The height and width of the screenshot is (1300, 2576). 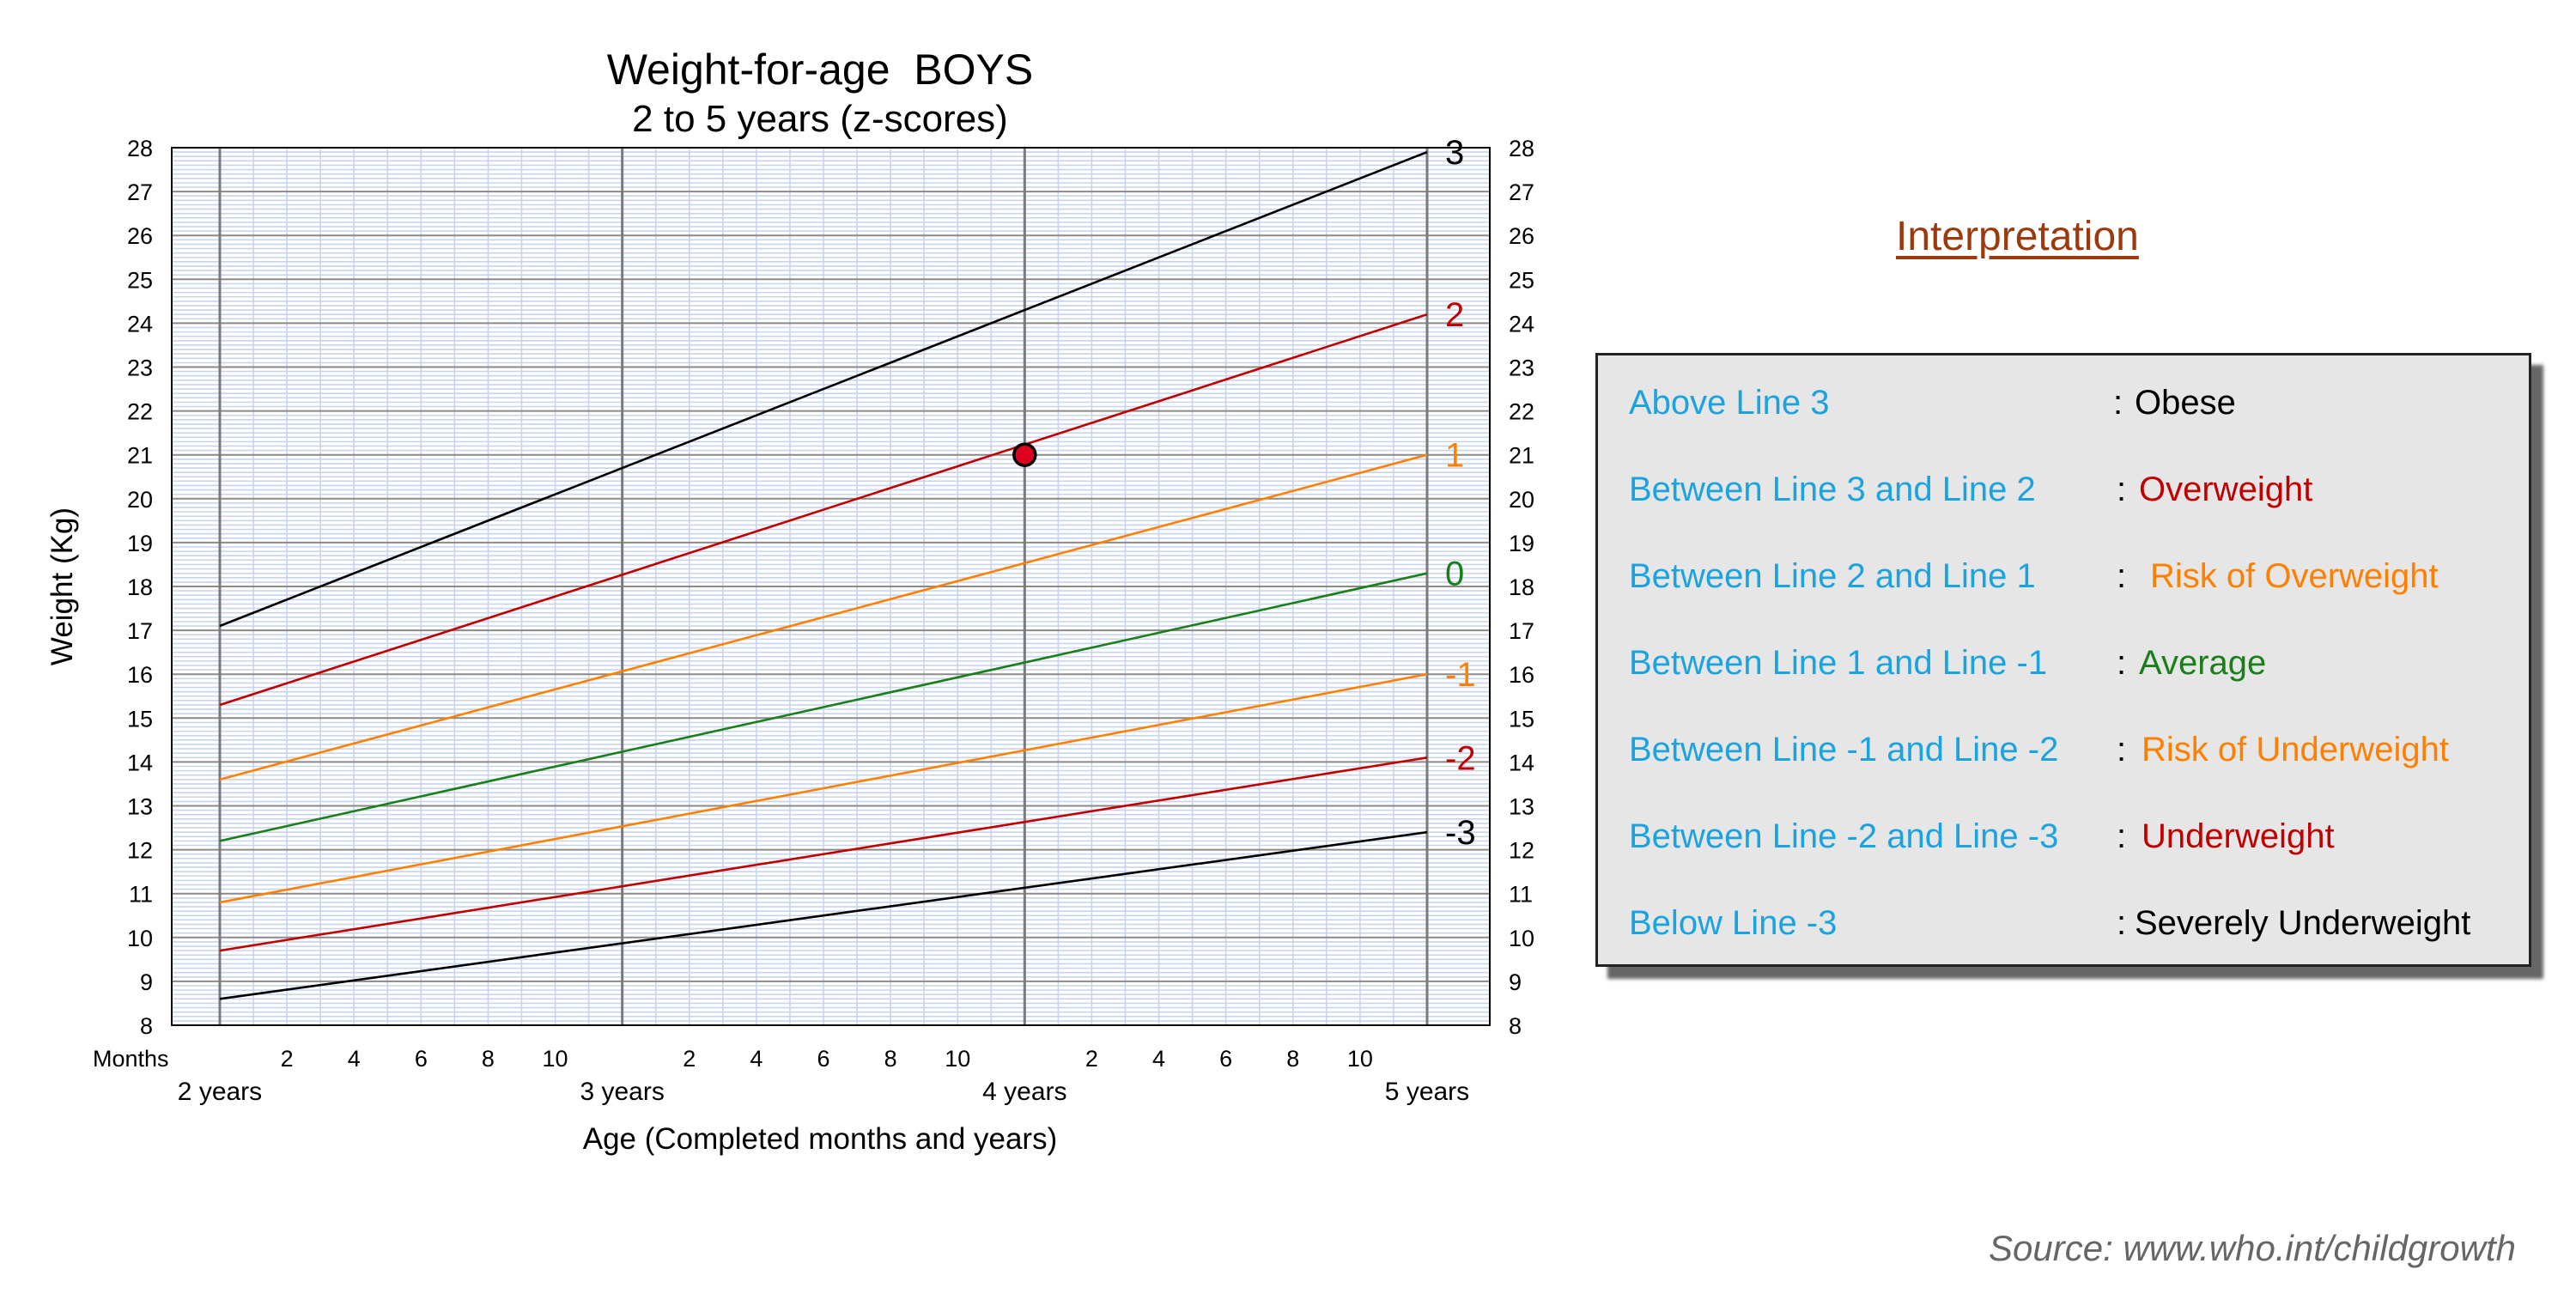 What do you see at coordinates (1521, 631) in the screenshot?
I see `y-tick-label-right: 17` at bounding box center [1521, 631].